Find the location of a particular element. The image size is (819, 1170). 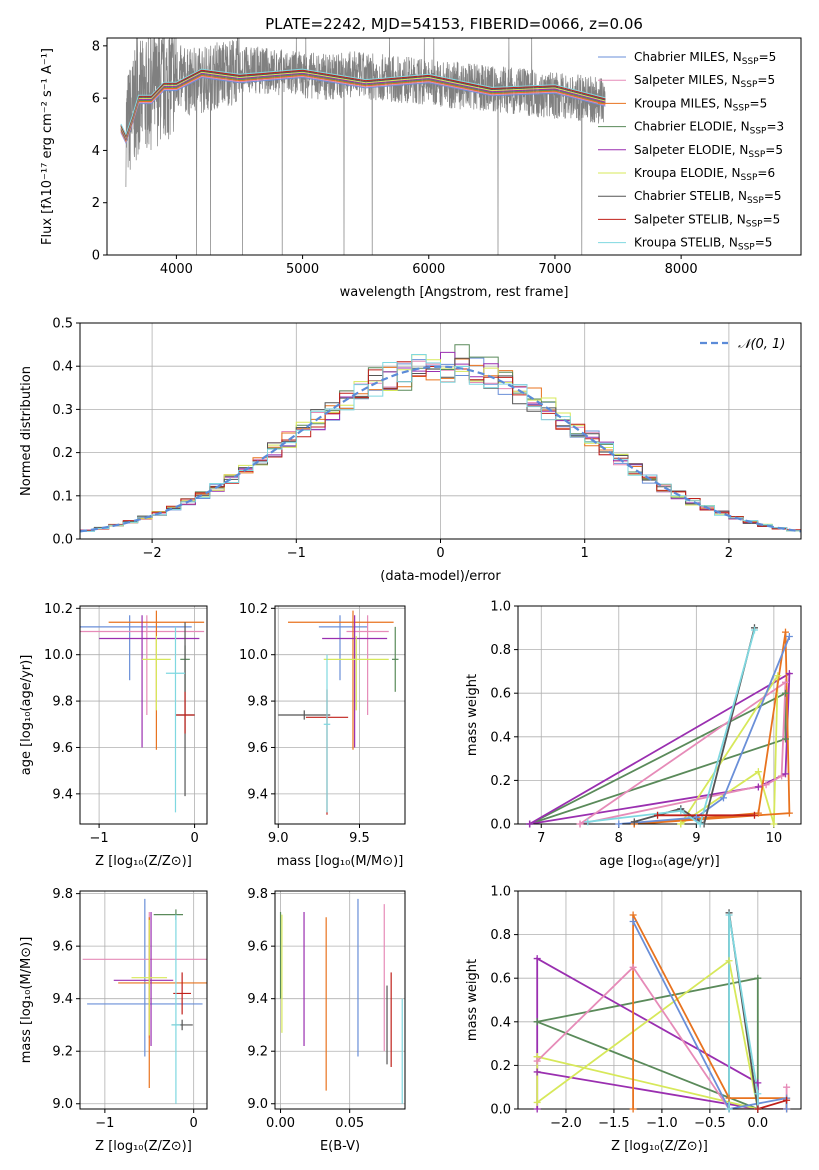

y-axis-label: mass [log₁₀(M/M⊙)] is located at coordinates (26, 1000).